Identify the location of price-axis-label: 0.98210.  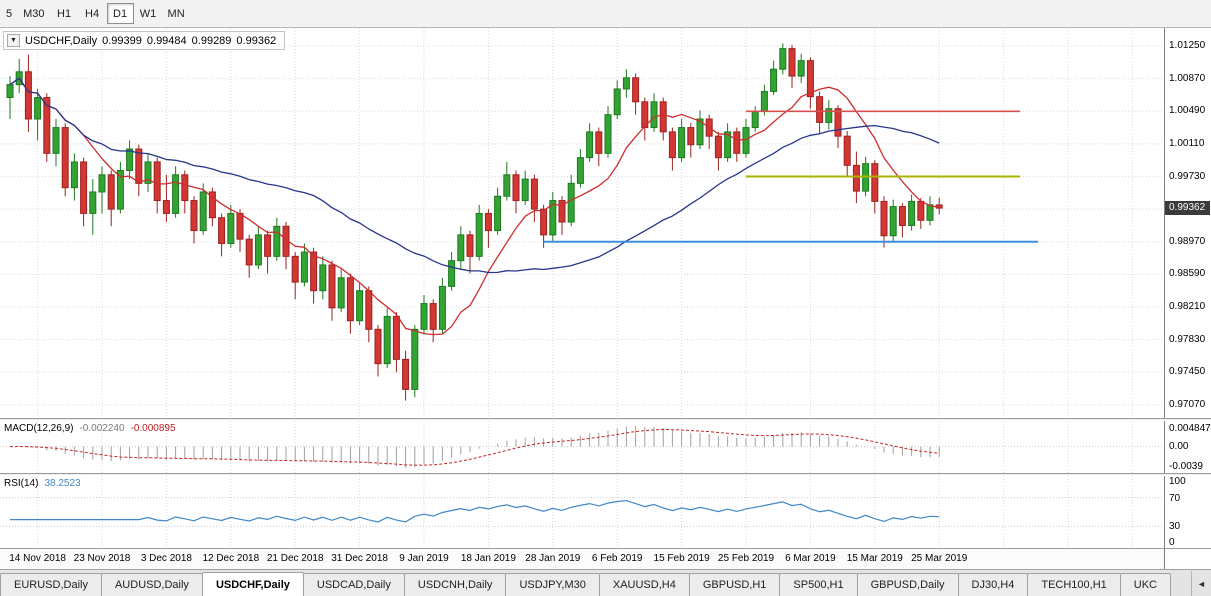
(1187, 306).